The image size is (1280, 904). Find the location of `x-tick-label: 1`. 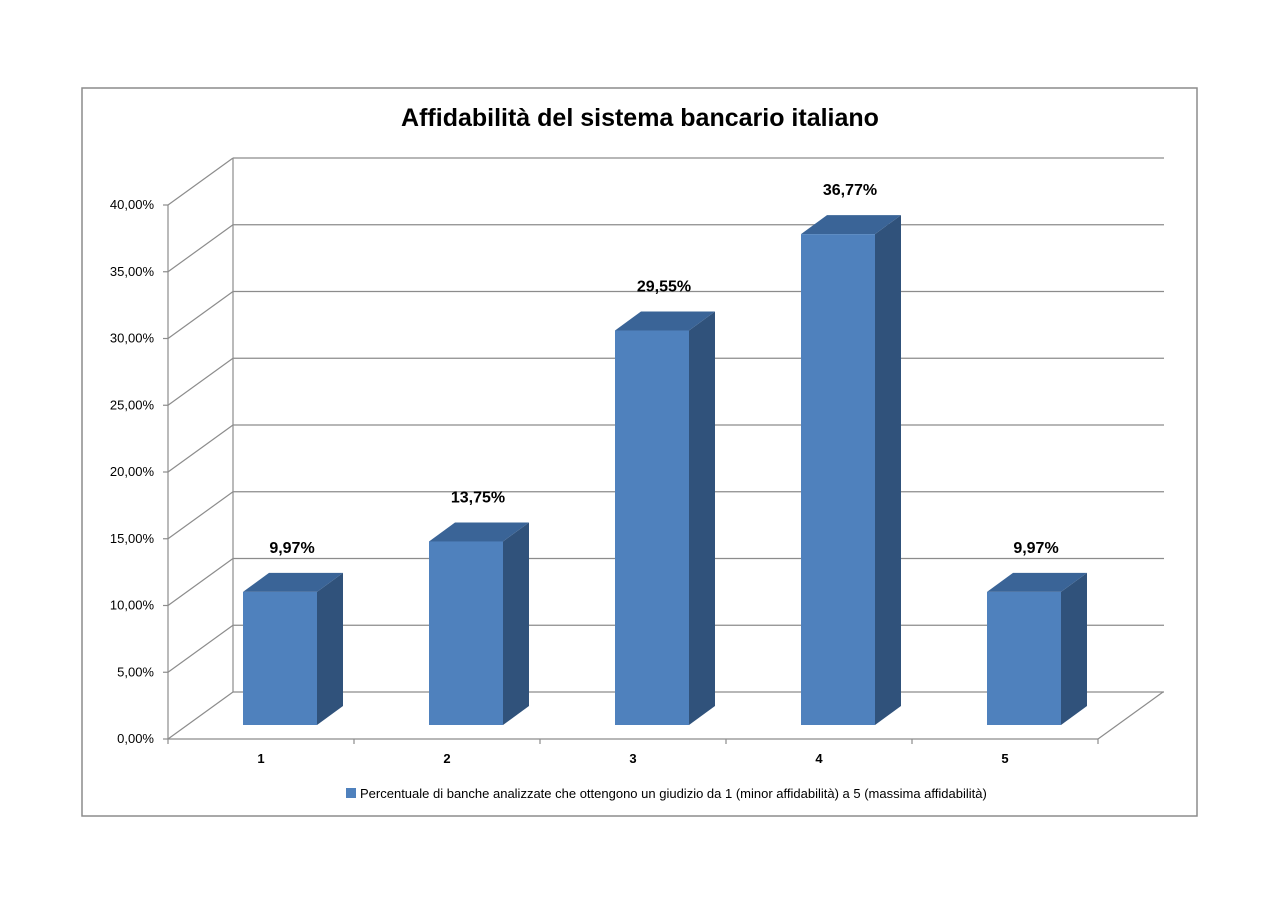

x-tick-label: 1 is located at coordinates (260, 758).